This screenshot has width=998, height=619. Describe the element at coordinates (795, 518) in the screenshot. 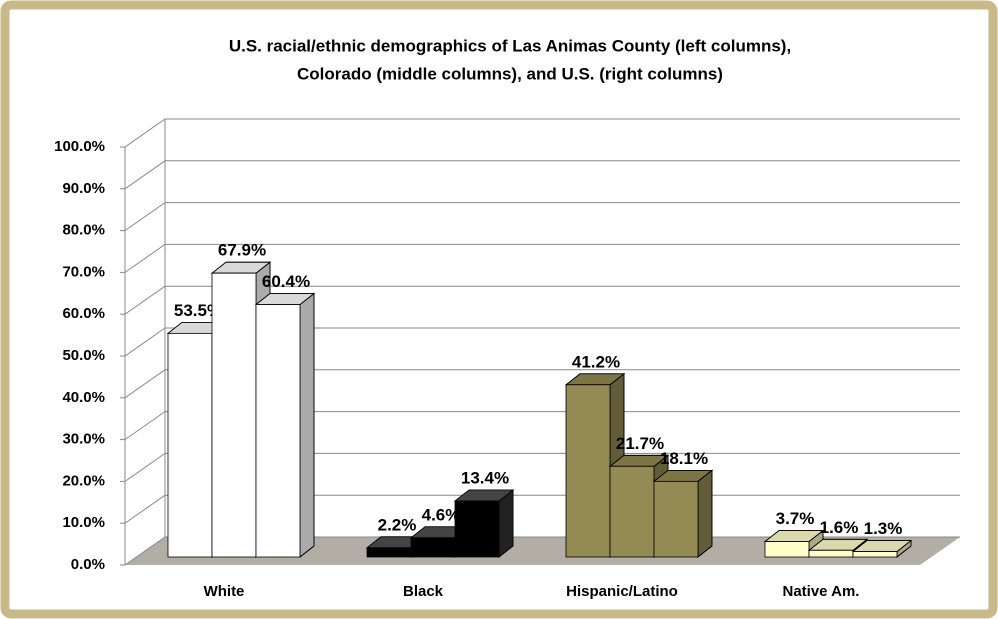

I see `value-label: 3.7%` at that location.